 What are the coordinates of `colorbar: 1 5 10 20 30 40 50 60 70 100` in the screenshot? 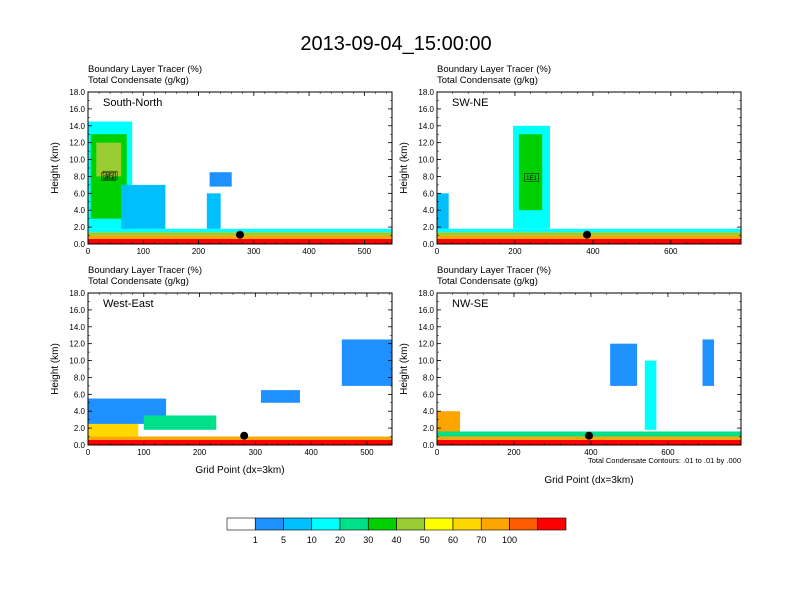 It's located at (396, 531).